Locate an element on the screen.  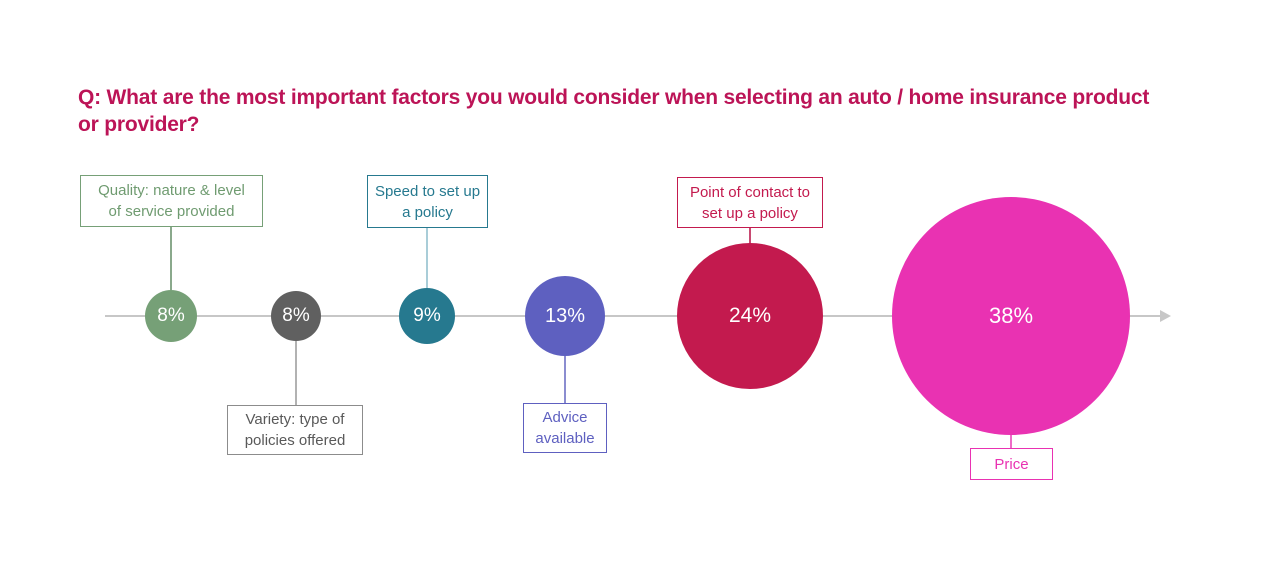
label-line: available is located at coordinates (565, 438).